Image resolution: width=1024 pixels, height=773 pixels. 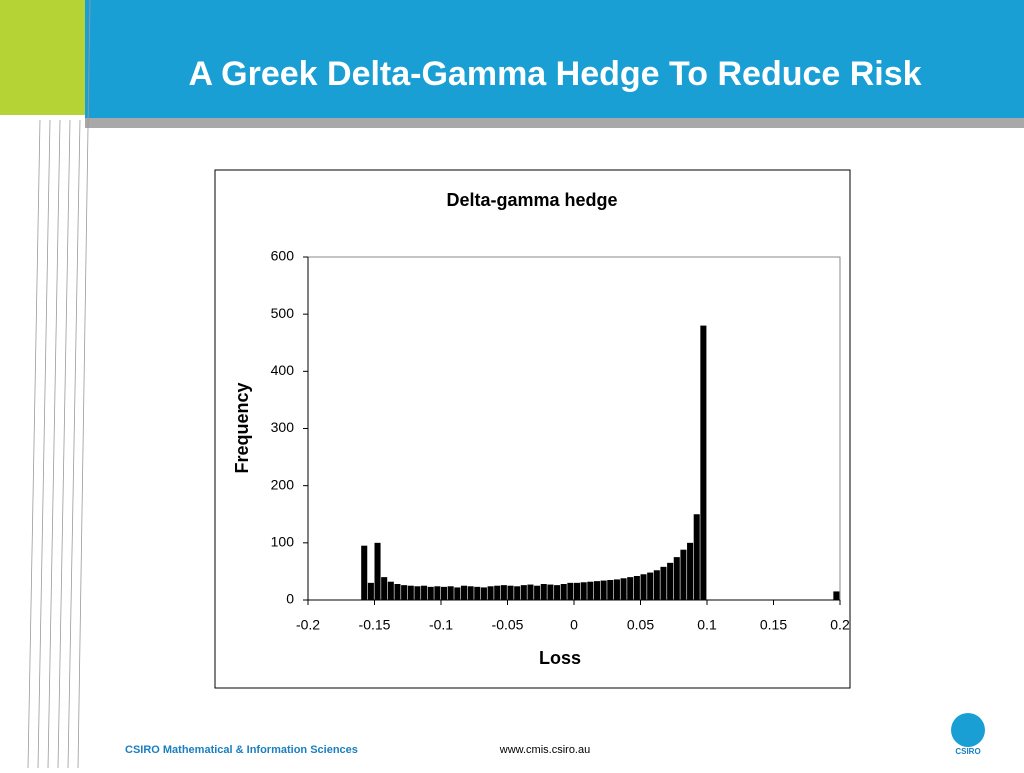 I want to click on y-axis-label: Frequency, so click(x=242, y=427).